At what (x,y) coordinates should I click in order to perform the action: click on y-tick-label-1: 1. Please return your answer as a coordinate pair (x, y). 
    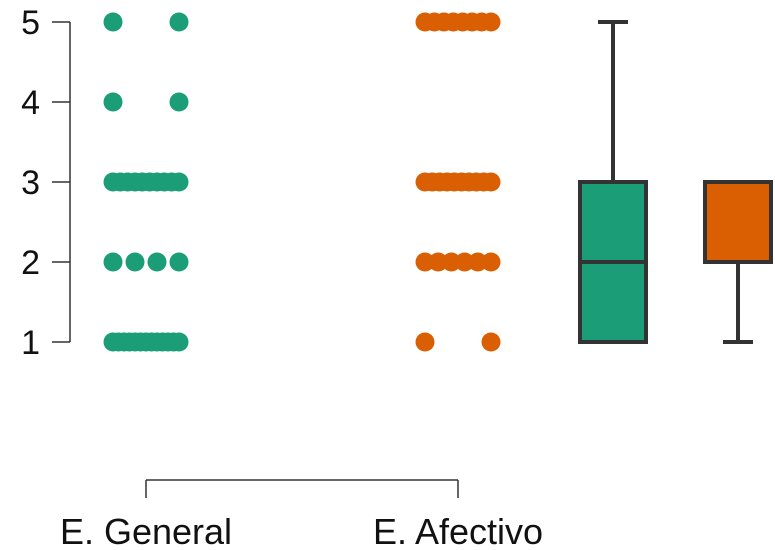
    Looking at the image, I should click on (30, 343).